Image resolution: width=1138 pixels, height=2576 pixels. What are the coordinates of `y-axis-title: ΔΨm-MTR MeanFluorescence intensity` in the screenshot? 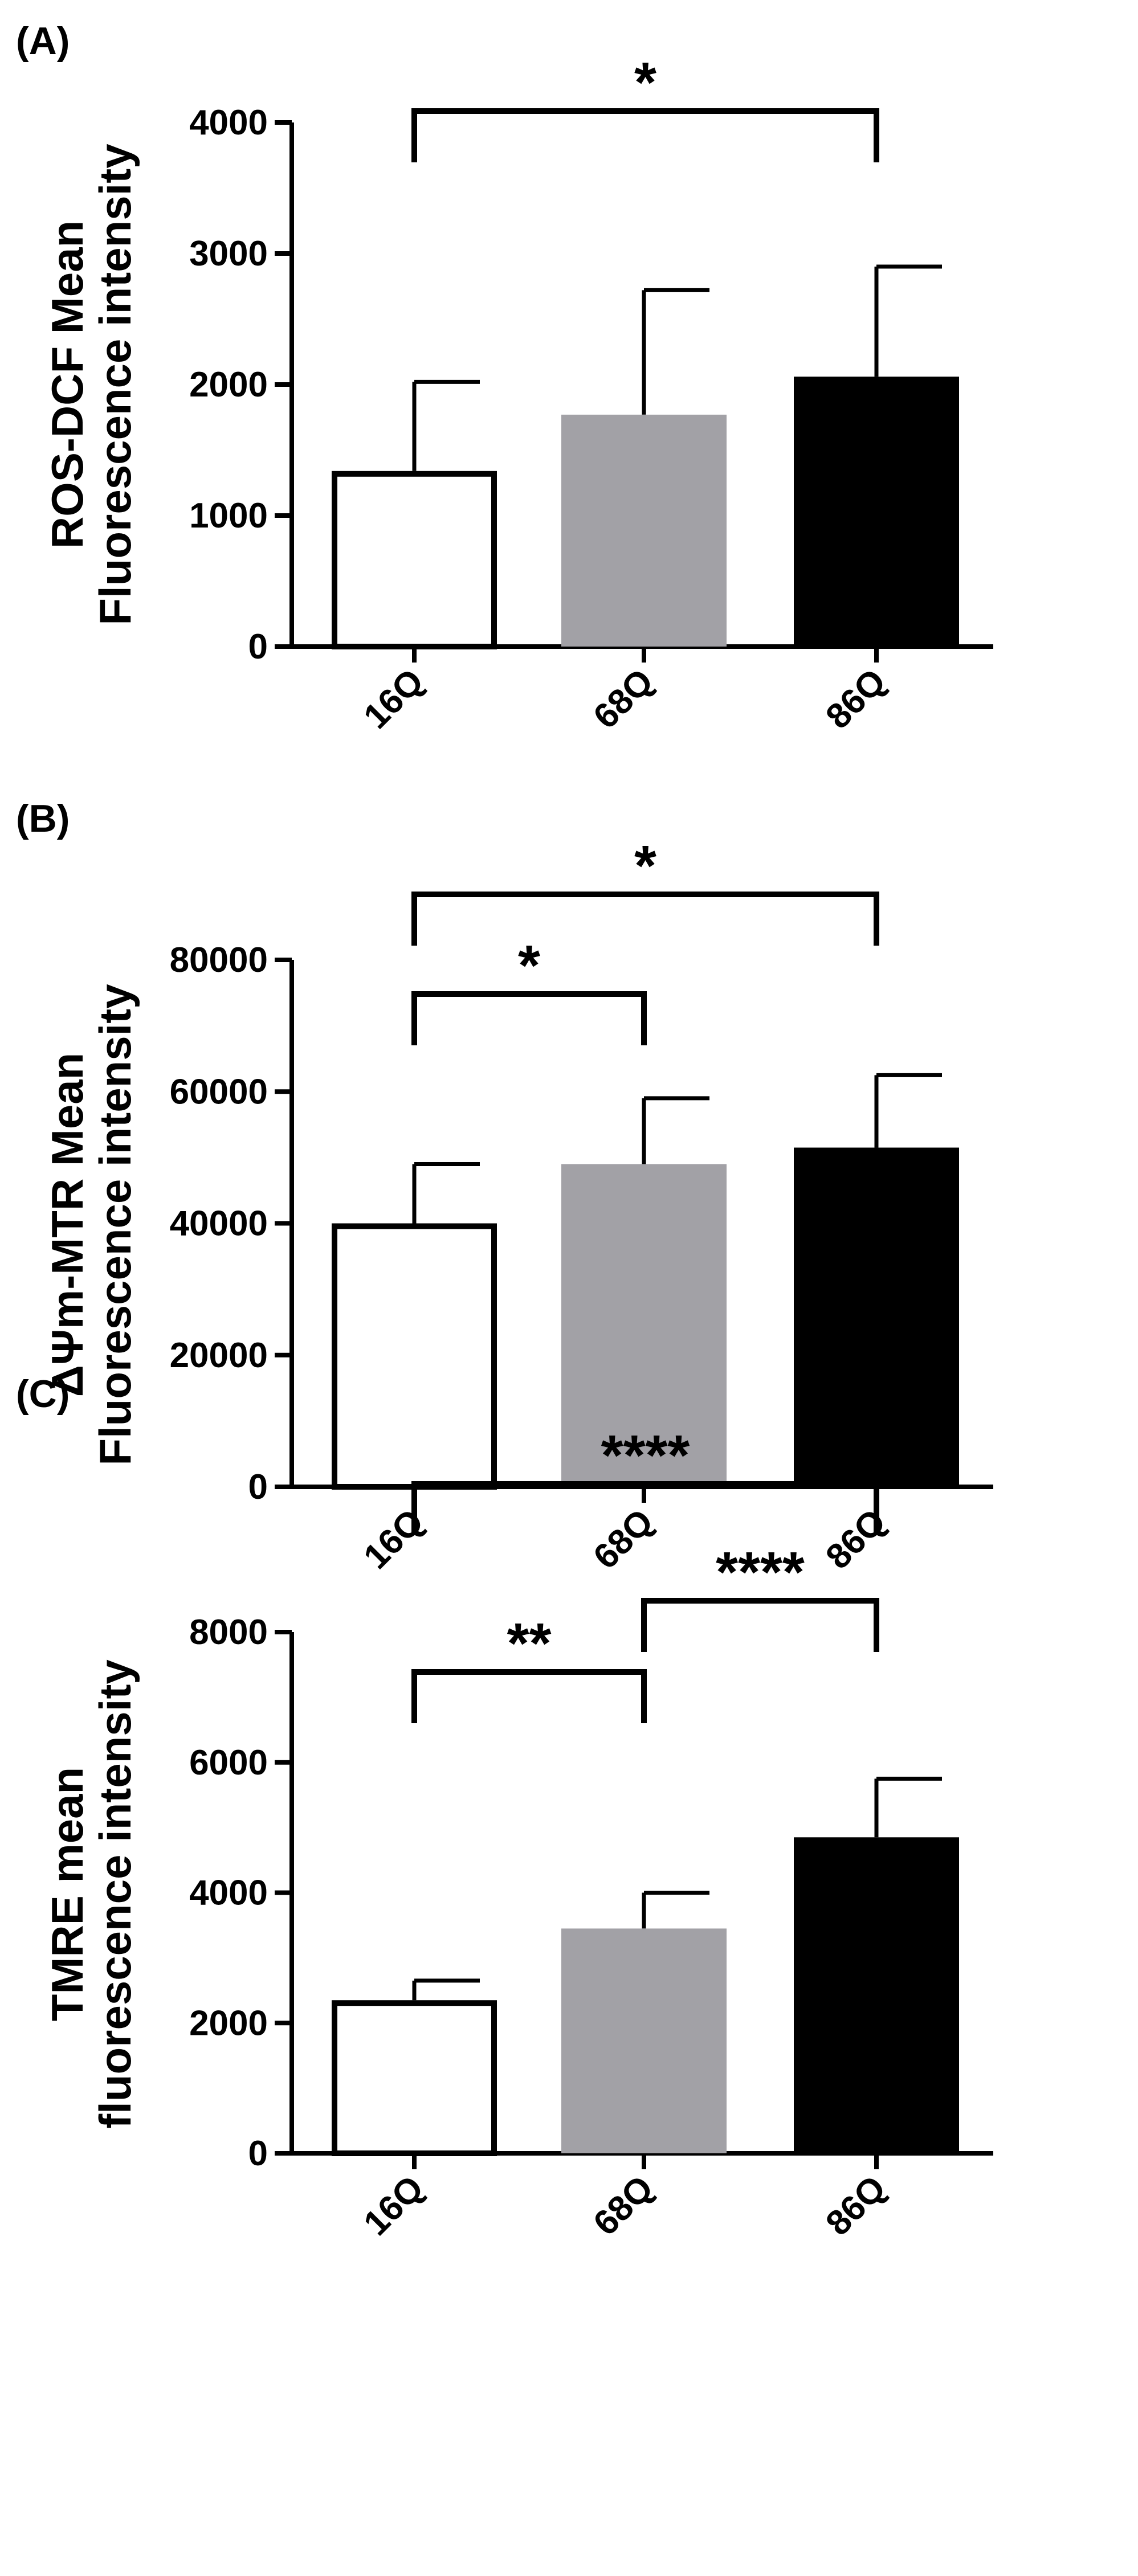 It's located at (91, 1224).